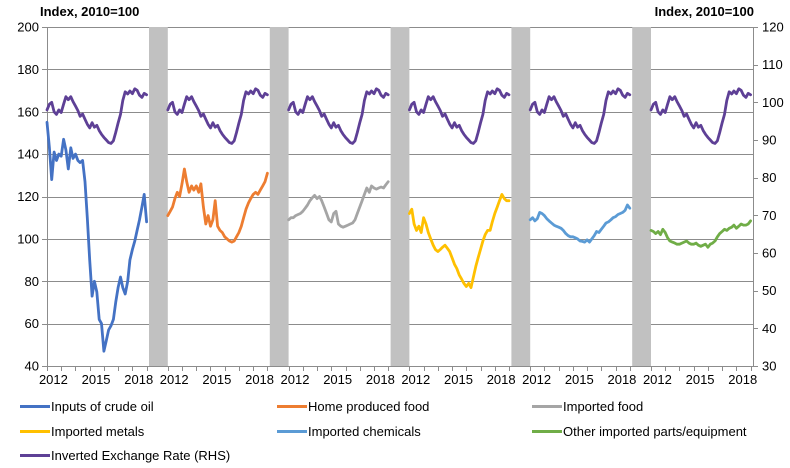 The image size is (790, 468). Describe the element at coordinates (773, 27) in the screenshot. I see `right-axis-tick-label: 120` at that location.